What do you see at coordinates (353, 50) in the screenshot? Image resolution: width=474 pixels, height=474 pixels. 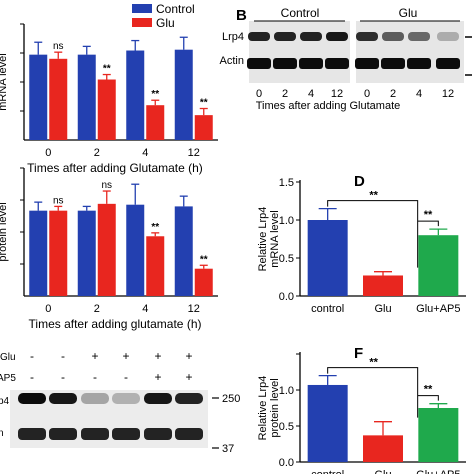 I see `blot-b-bands` at bounding box center [353, 50].